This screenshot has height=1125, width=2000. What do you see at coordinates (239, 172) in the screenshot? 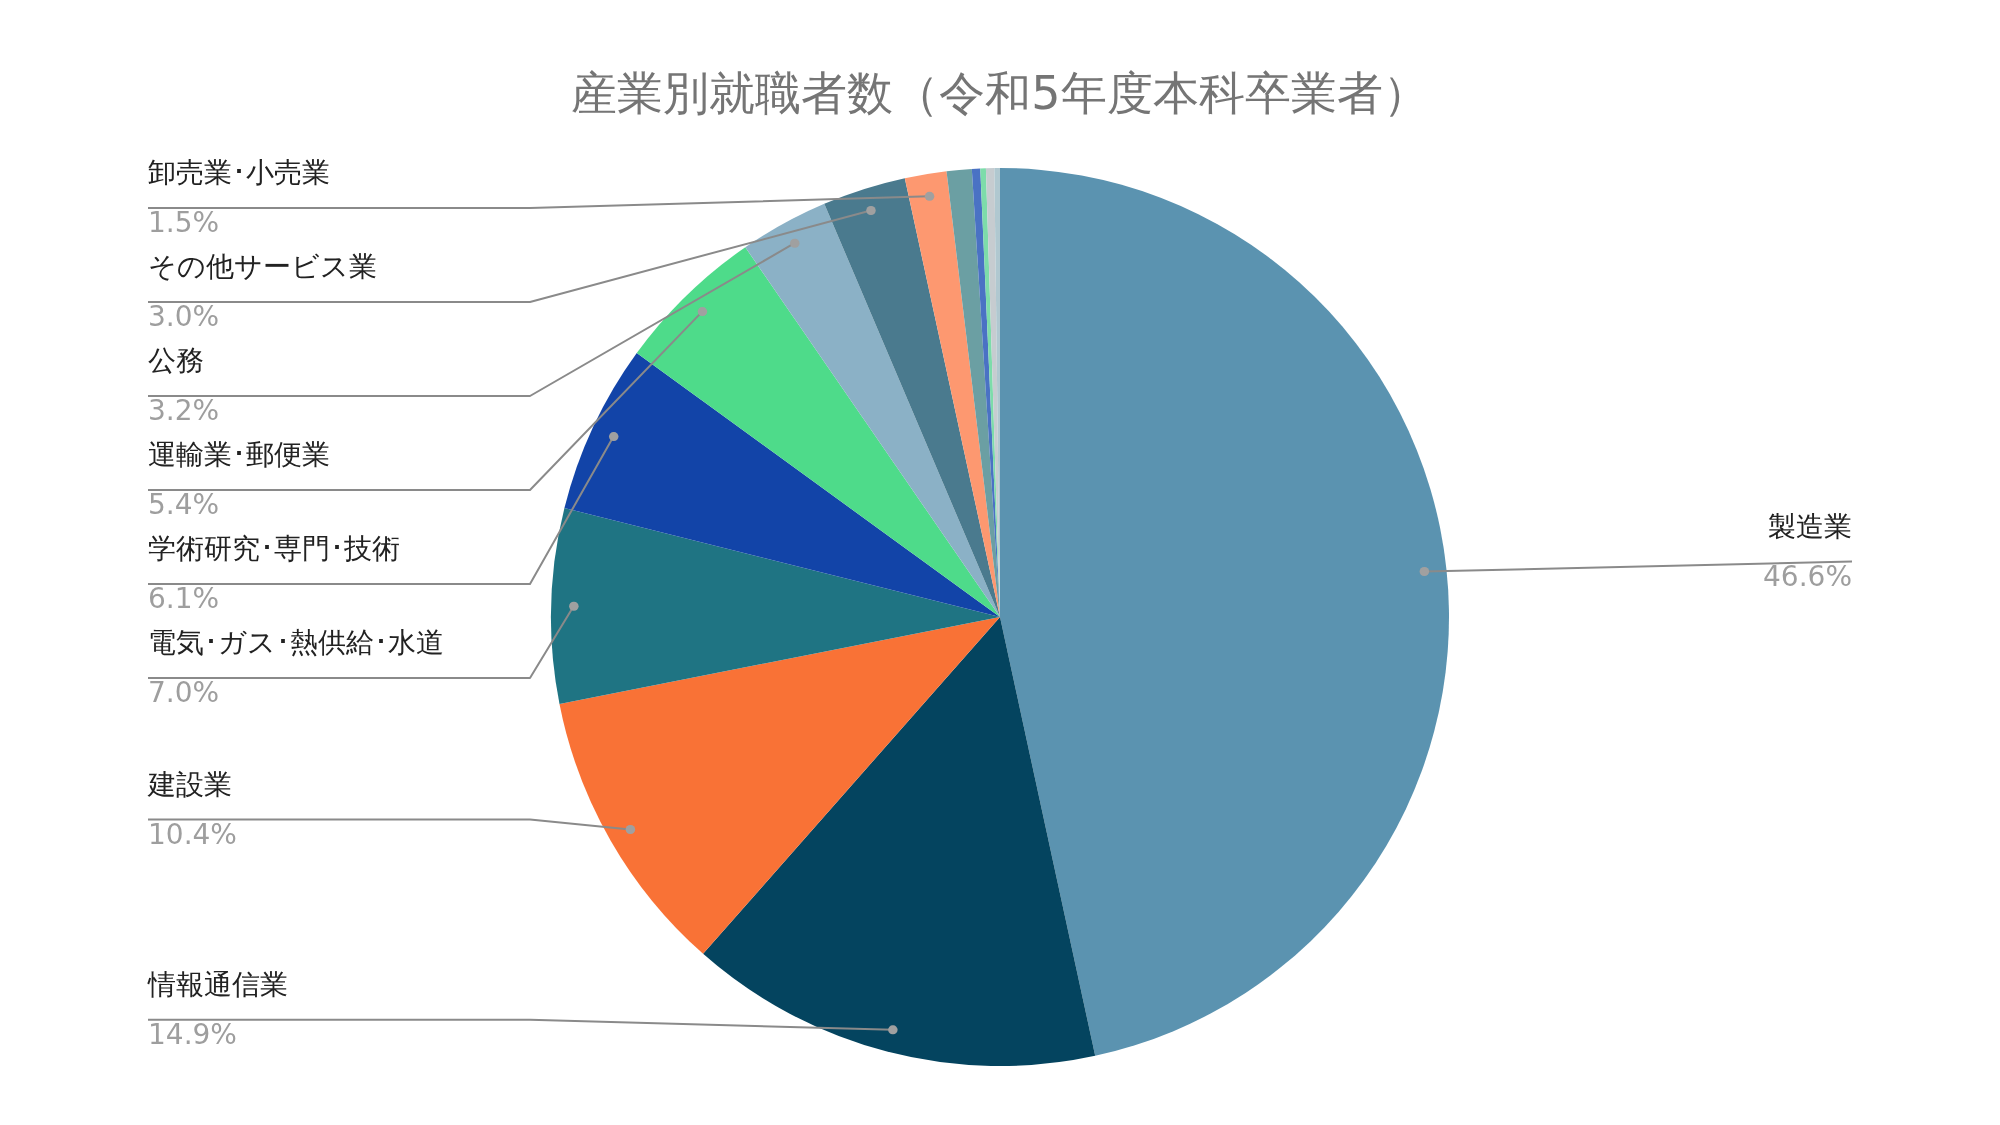
I see `slice-label: 卸売業･小売業` at bounding box center [239, 172].